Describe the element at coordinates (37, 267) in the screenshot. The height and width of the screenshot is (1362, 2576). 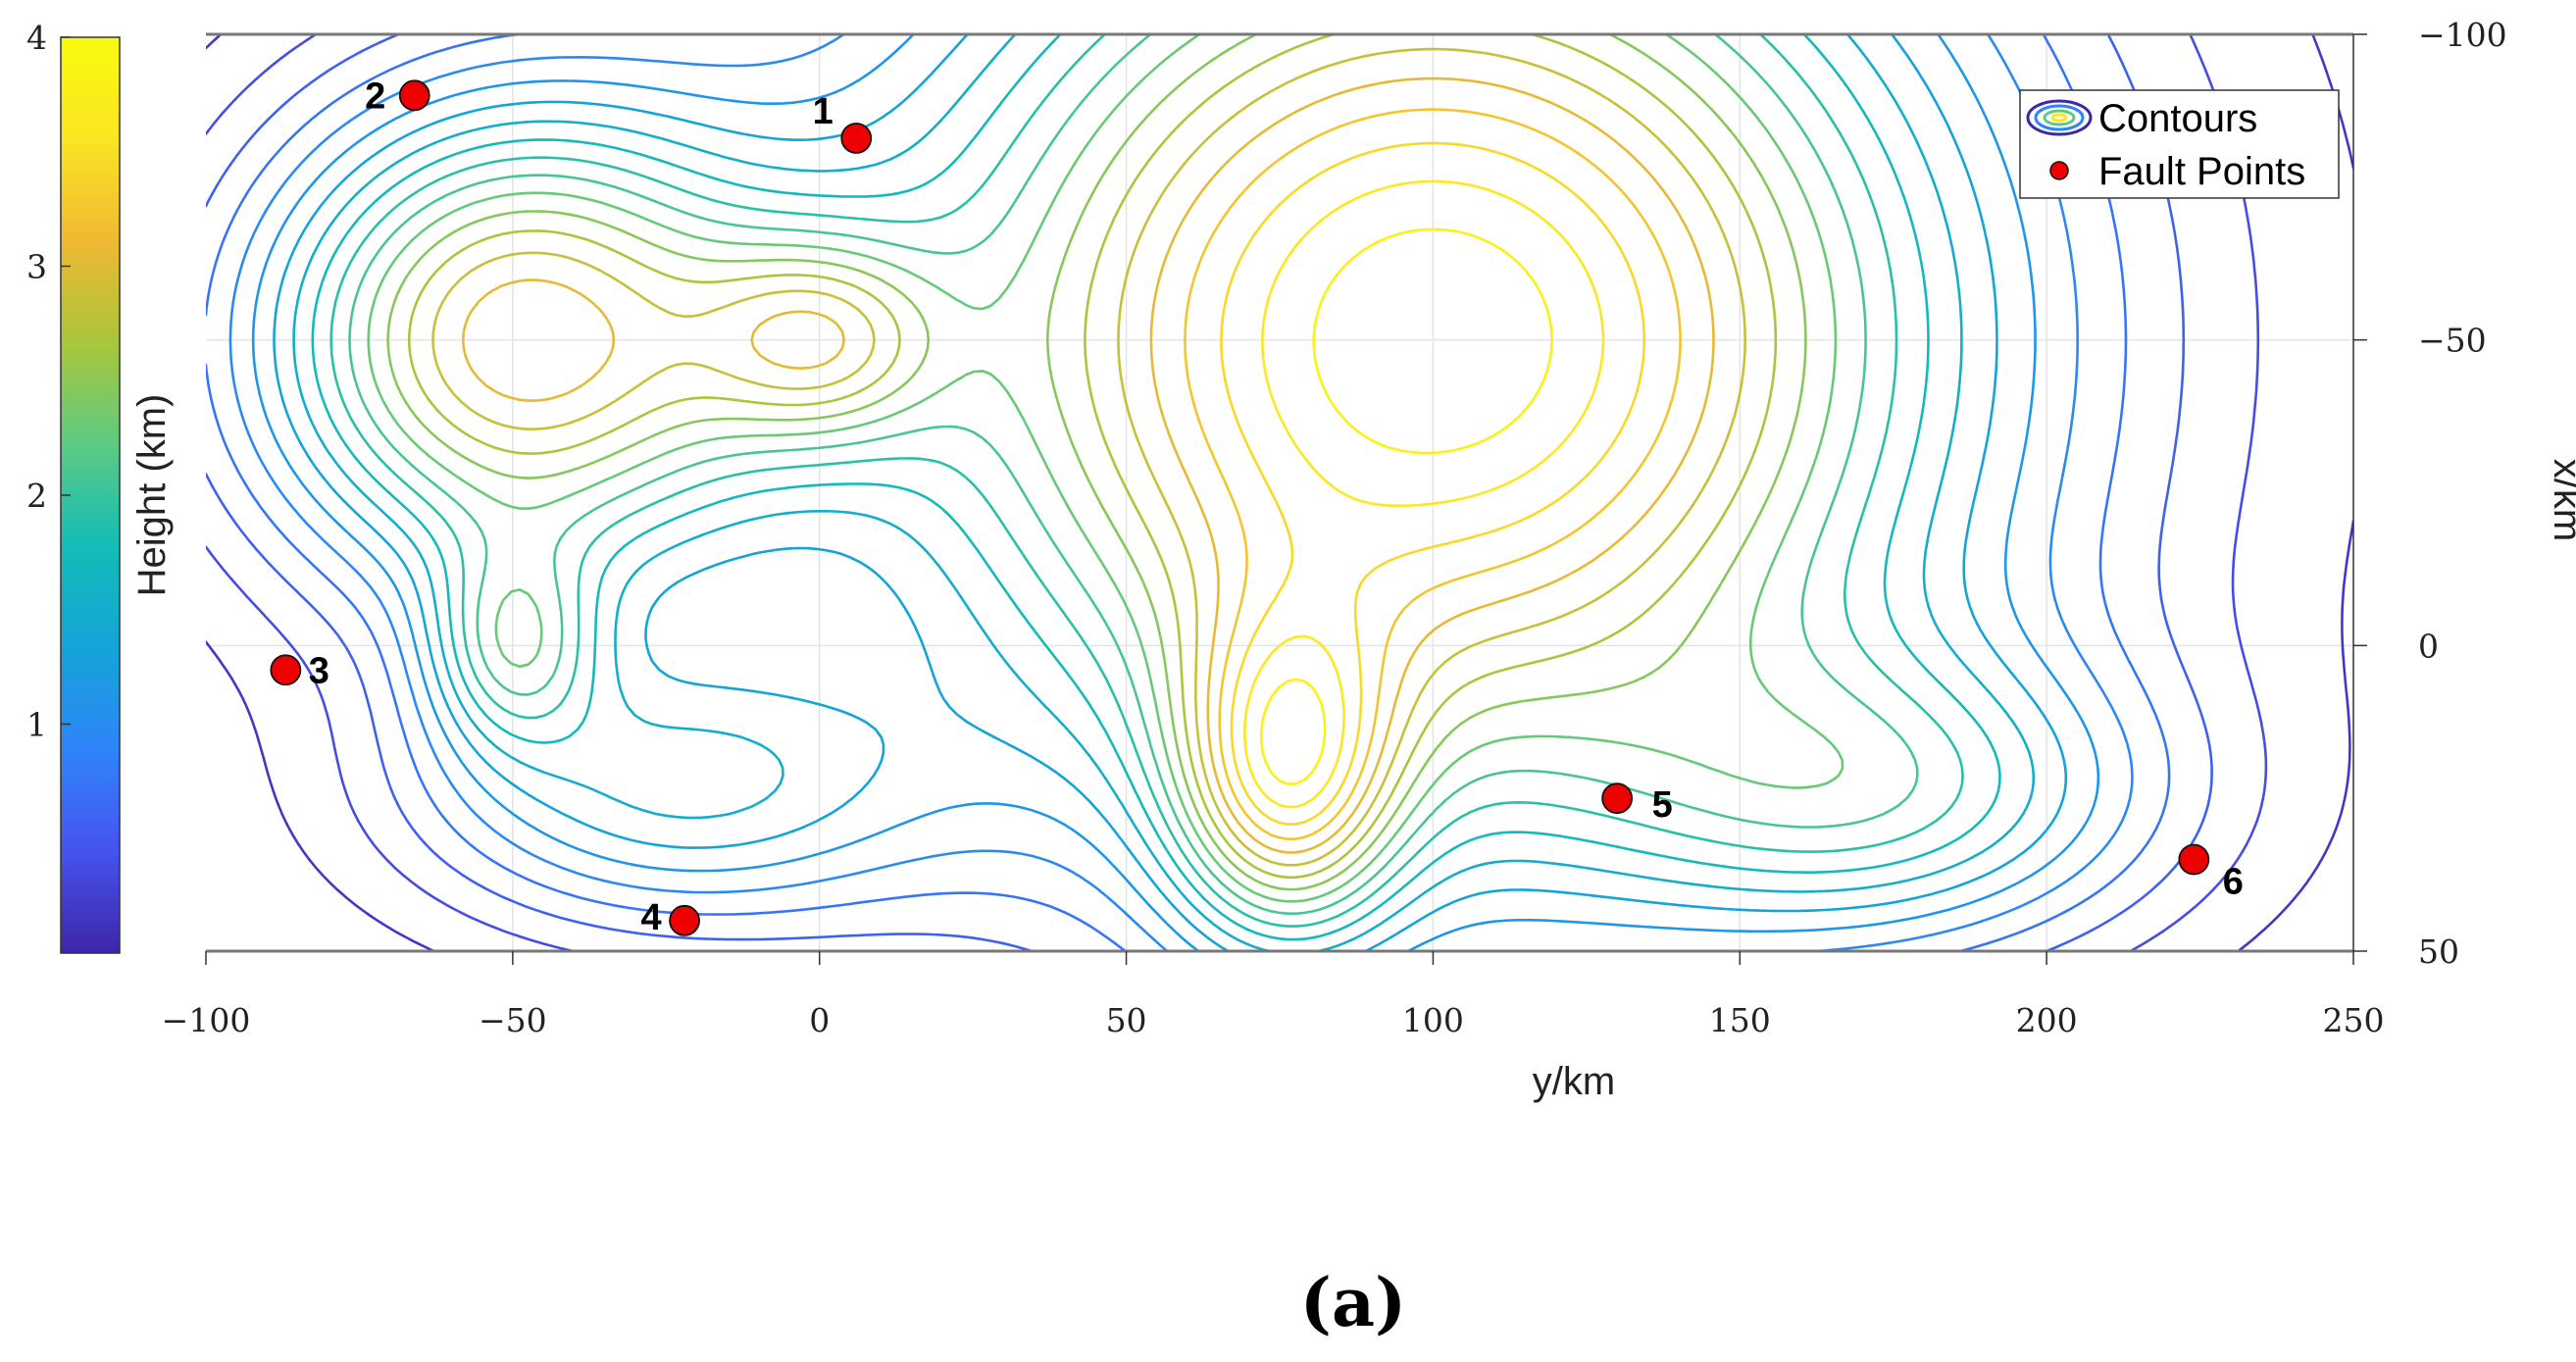
I see `colorbar-tick-label: 3` at that location.